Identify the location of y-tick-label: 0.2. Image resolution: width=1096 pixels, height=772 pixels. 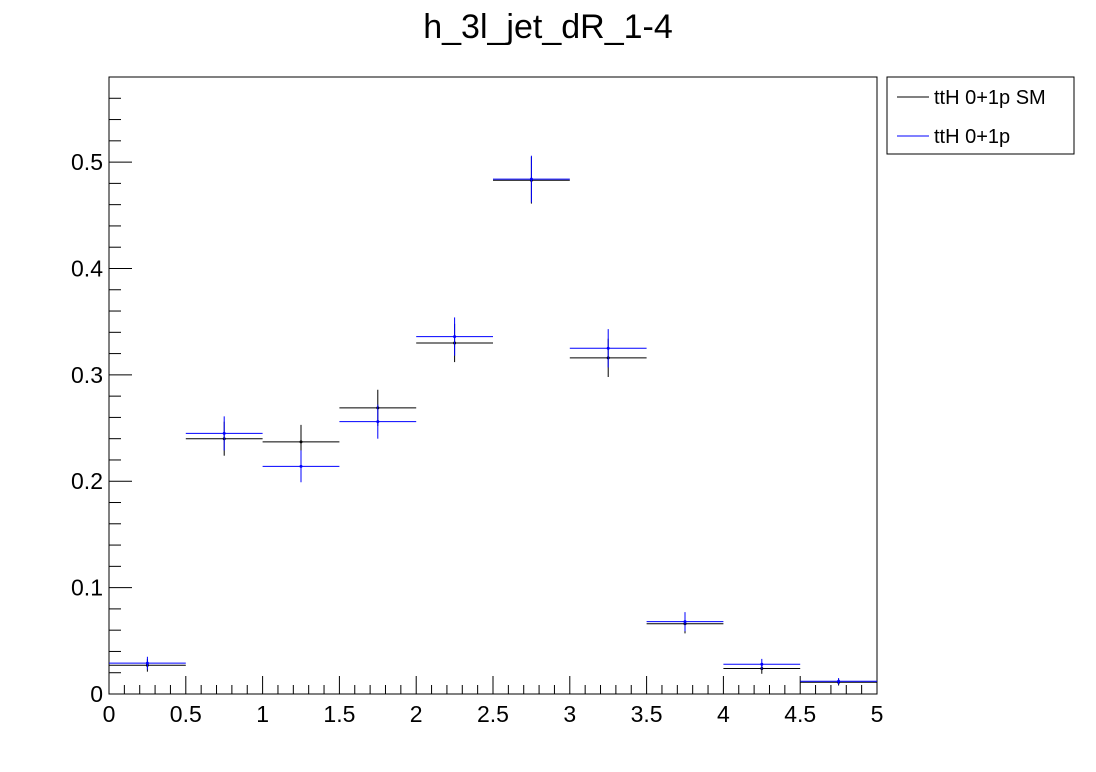
(87, 481).